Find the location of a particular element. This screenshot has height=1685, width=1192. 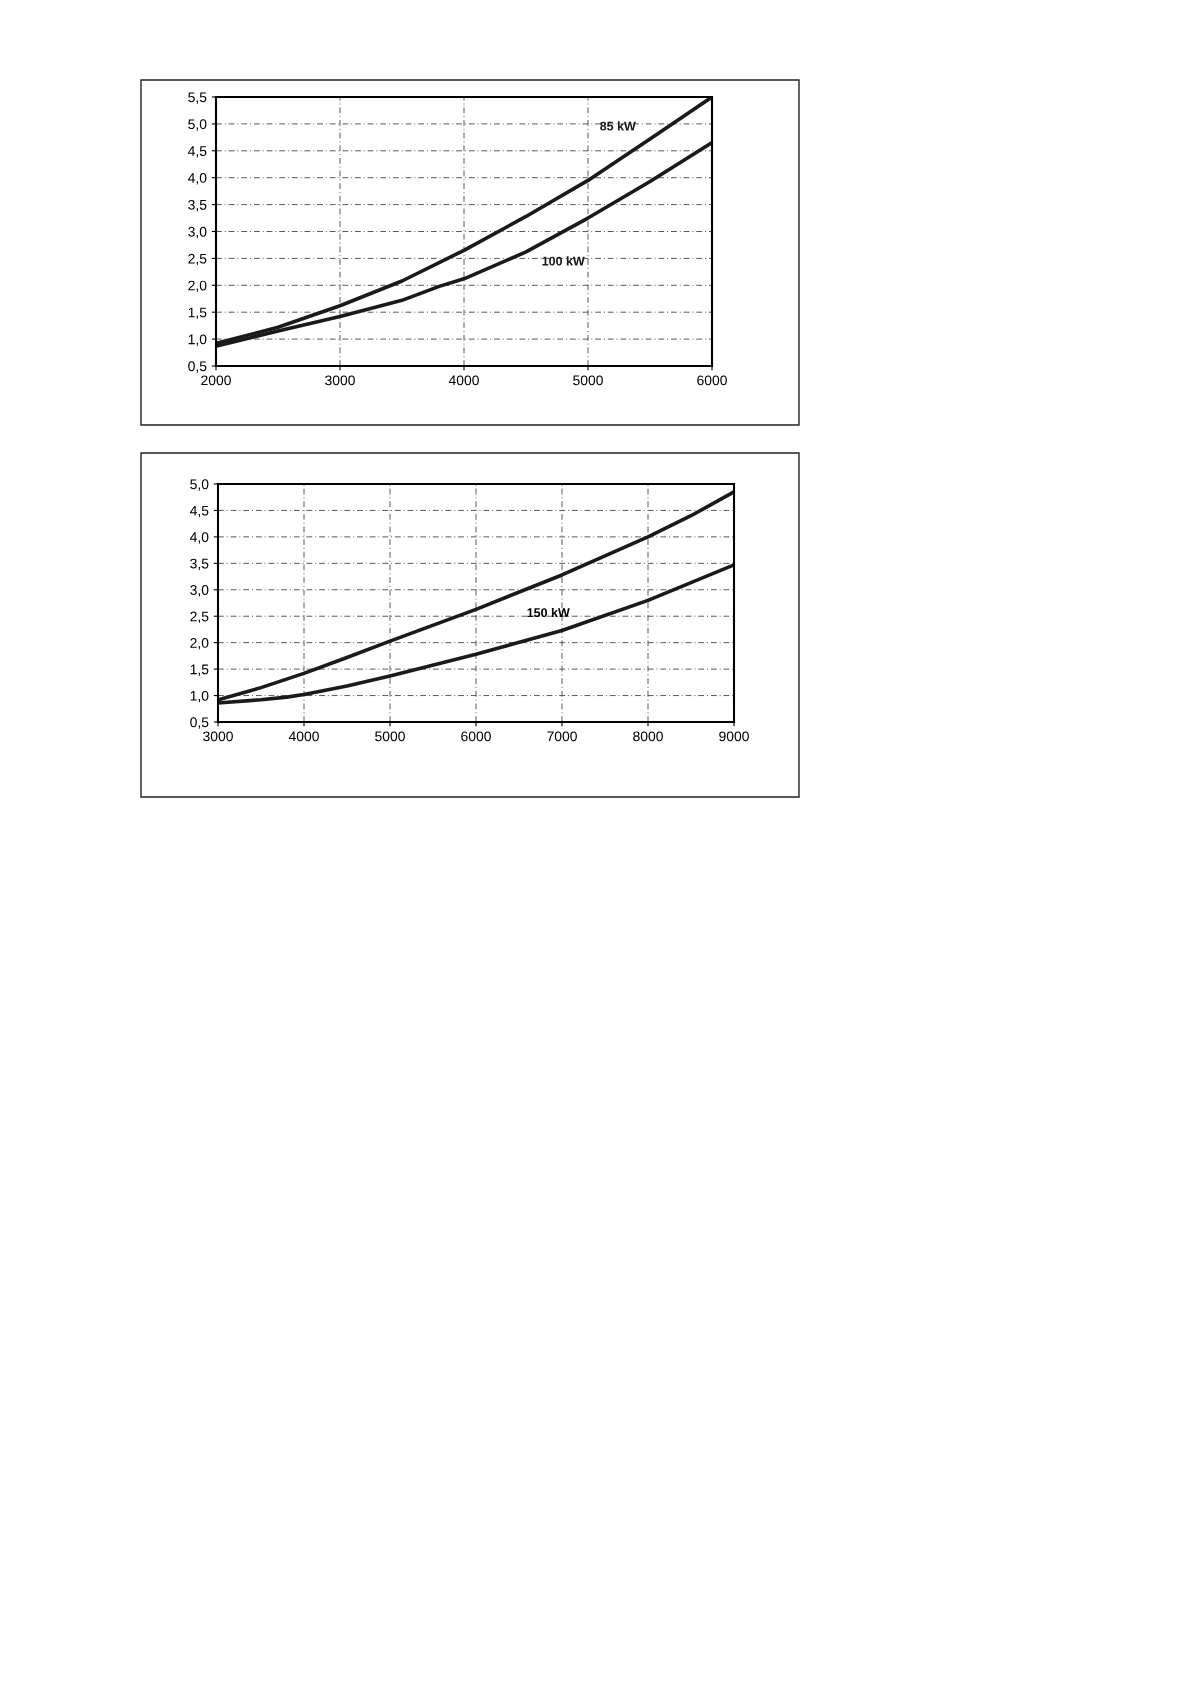

annotation: 150 kW is located at coordinates (548, 612).